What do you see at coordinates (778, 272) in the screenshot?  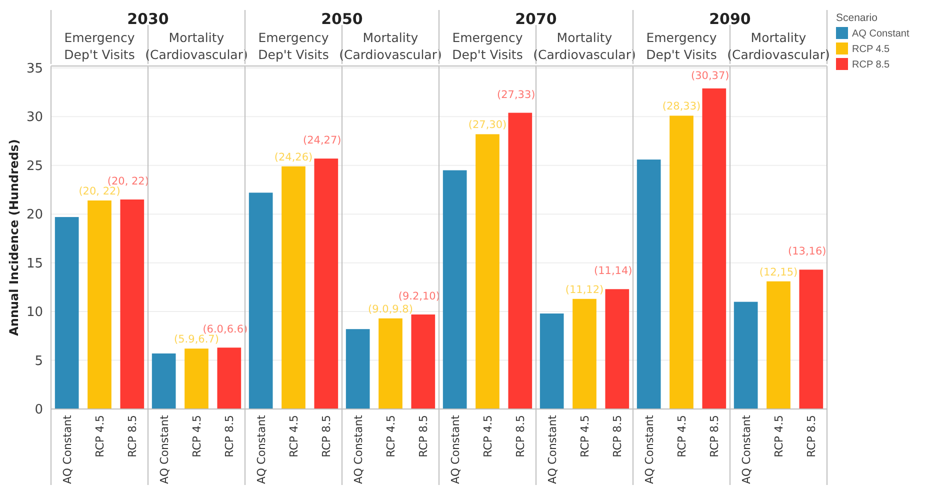 I see `annotation: (12,15)` at bounding box center [778, 272].